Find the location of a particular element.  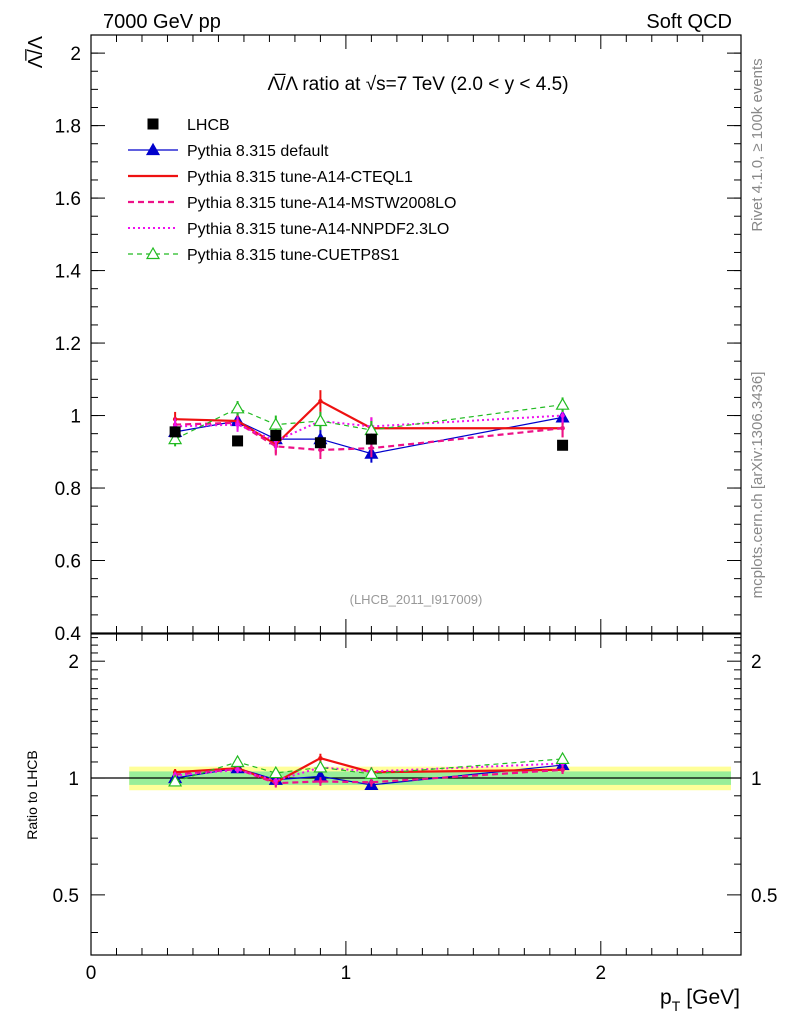

legend-label-cteql1: Pythia 8.315 tune-A14-CTEQL1 is located at coordinates (300, 177).